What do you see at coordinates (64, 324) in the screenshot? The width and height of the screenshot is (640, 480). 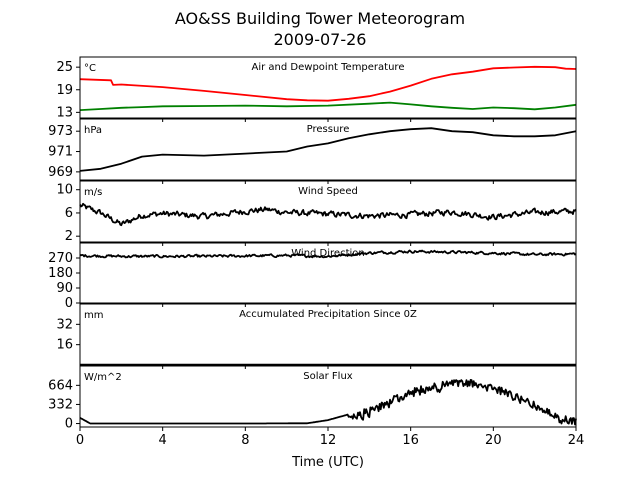 I see `y-tick-label: 32` at bounding box center [64, 324].